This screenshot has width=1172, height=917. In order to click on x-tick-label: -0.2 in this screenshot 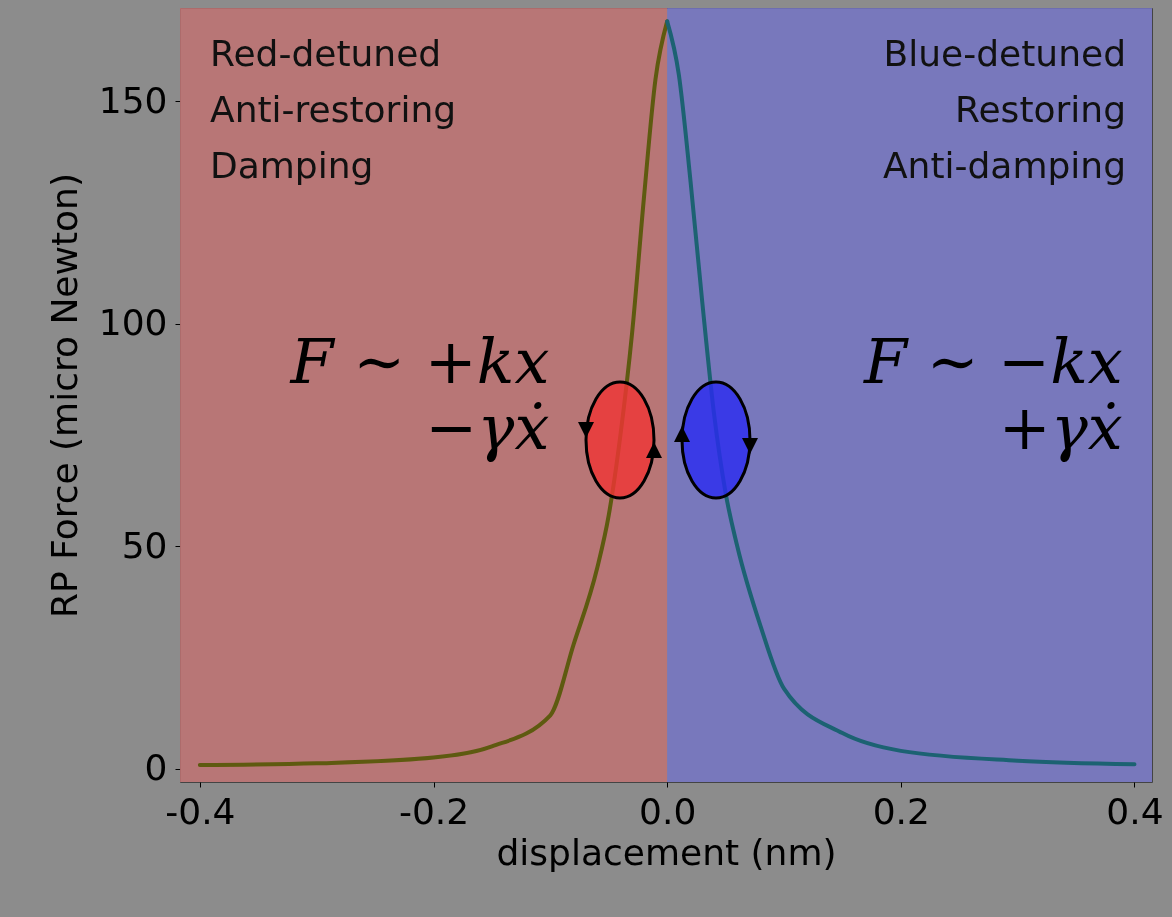, I will do `click(434, 811)`.